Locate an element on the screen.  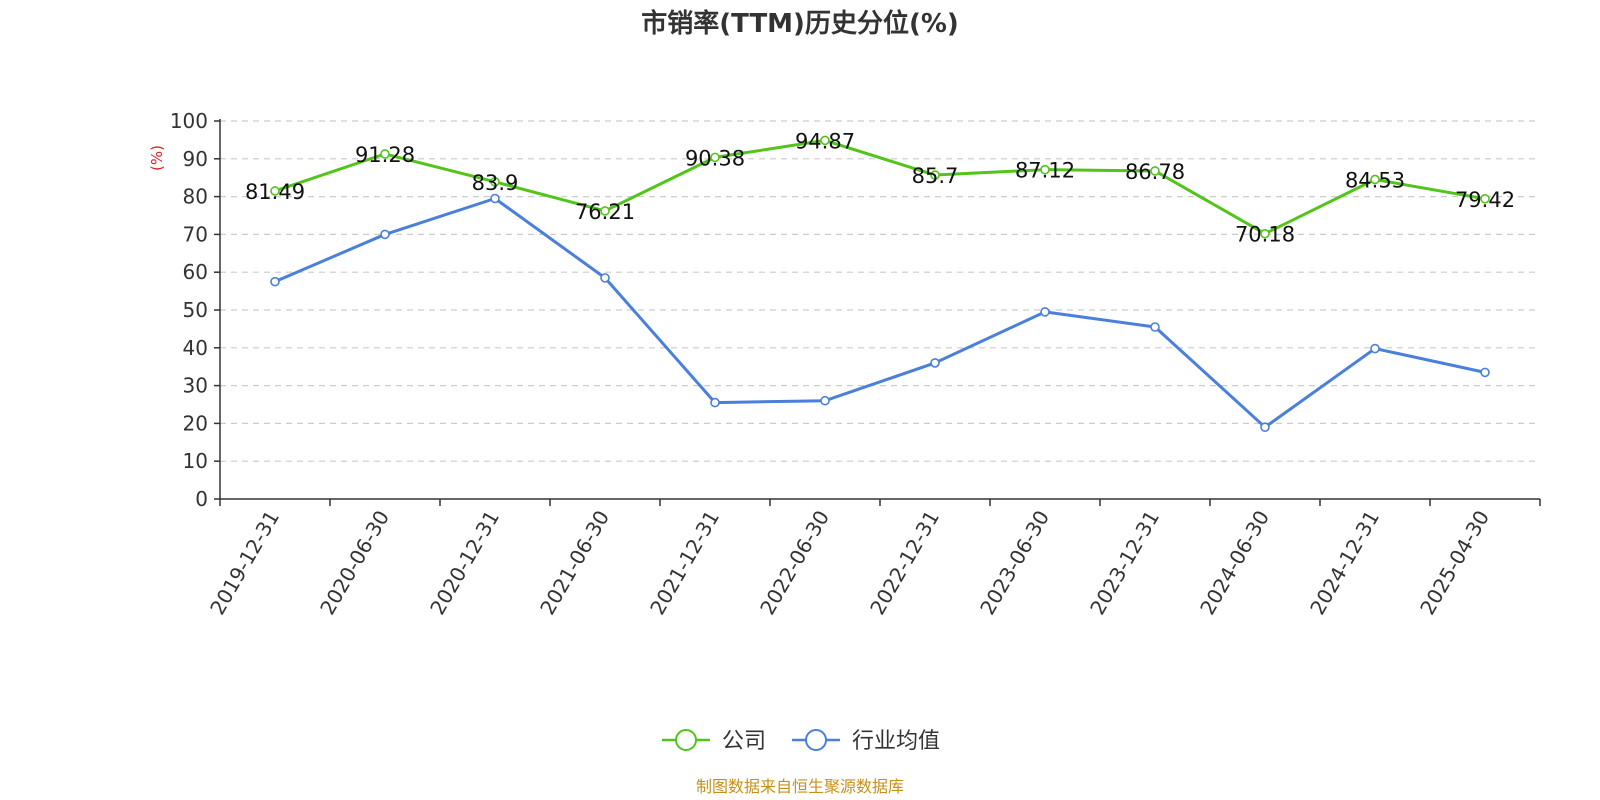
x-tick-label: 2022-06-30 is located at coordinates (794, 562).